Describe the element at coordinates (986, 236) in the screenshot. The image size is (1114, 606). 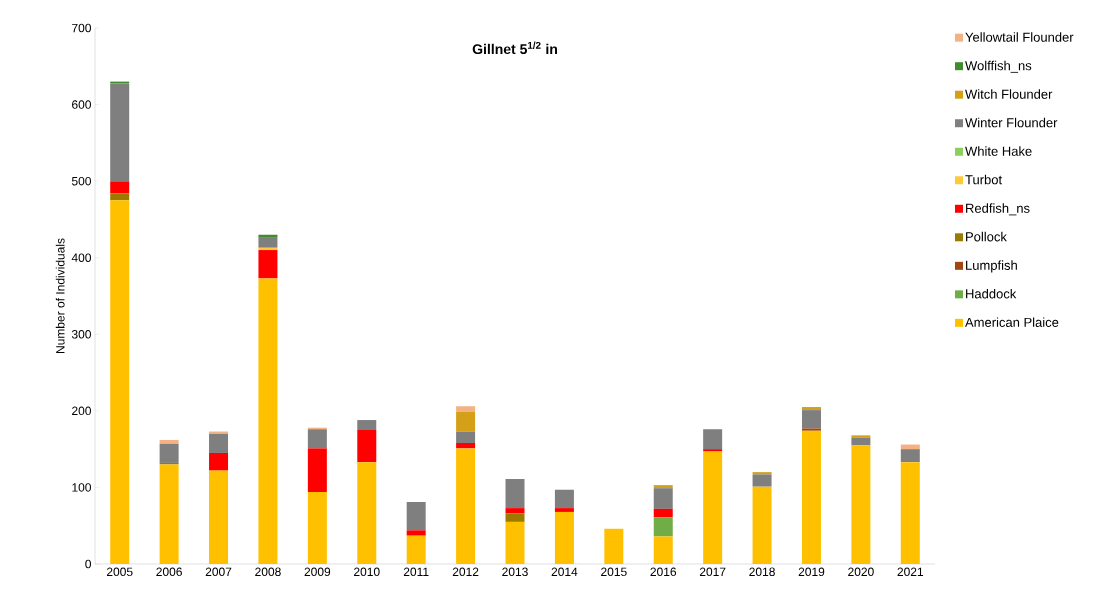
I see `legend-label: Pollock` at that location.